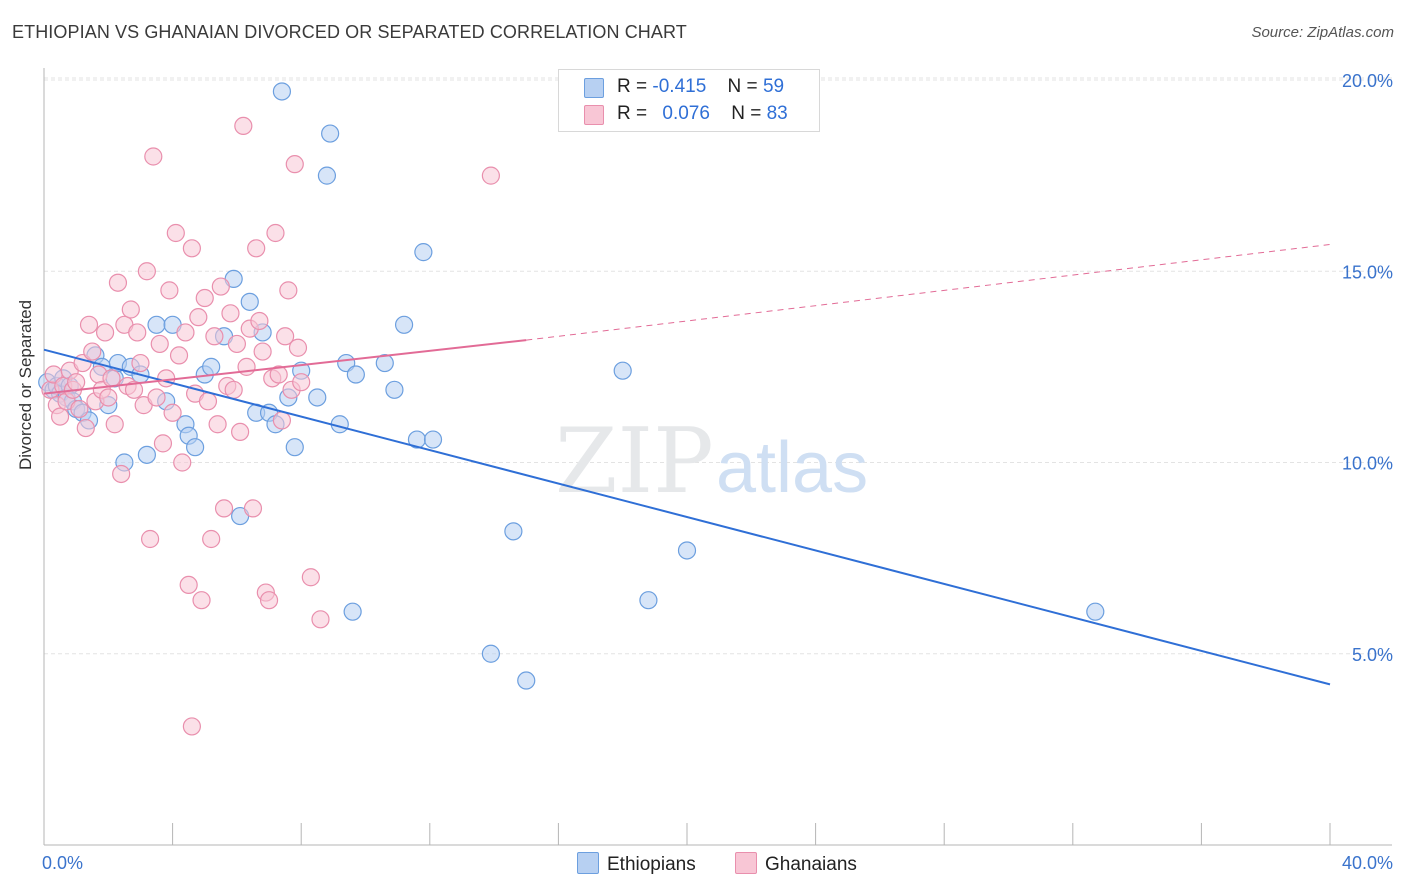 Image resolution: width=1406 pixels, height=892 pixels. Describe the element at coordinates (928, 292) in the screenshot. I see `ghanaians-trend-extension` at that location.